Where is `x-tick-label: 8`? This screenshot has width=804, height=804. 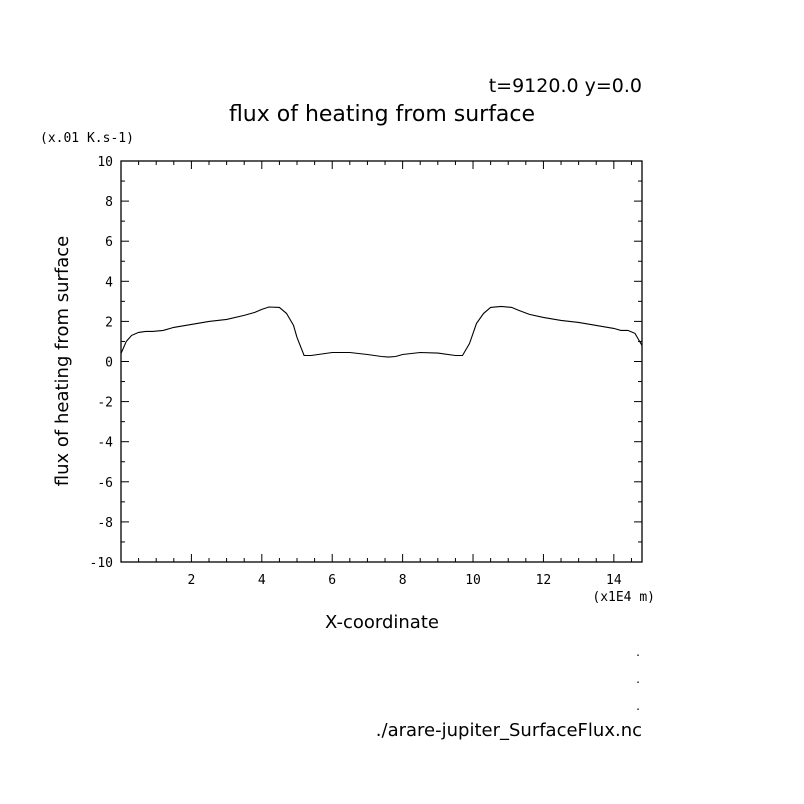 x-tick-label: 8 is located at coordinates (403, 580).